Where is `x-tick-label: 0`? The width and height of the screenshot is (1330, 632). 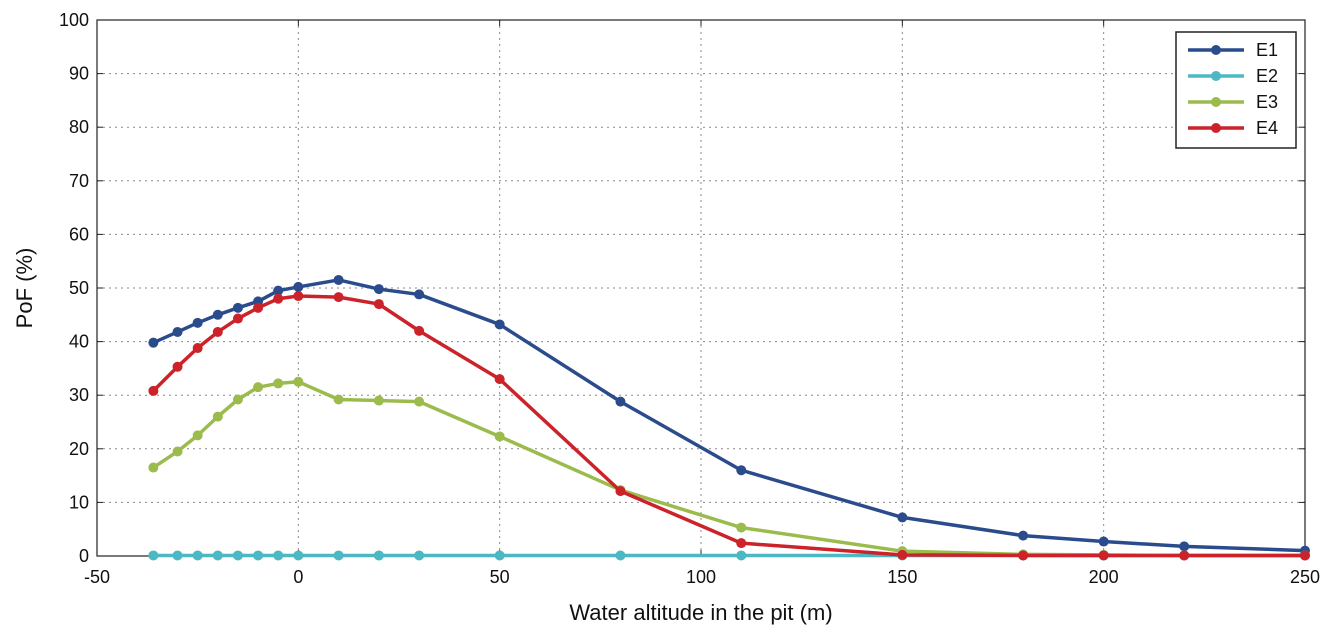
x-tick-label: 0 is located at coordinates (298, 577).